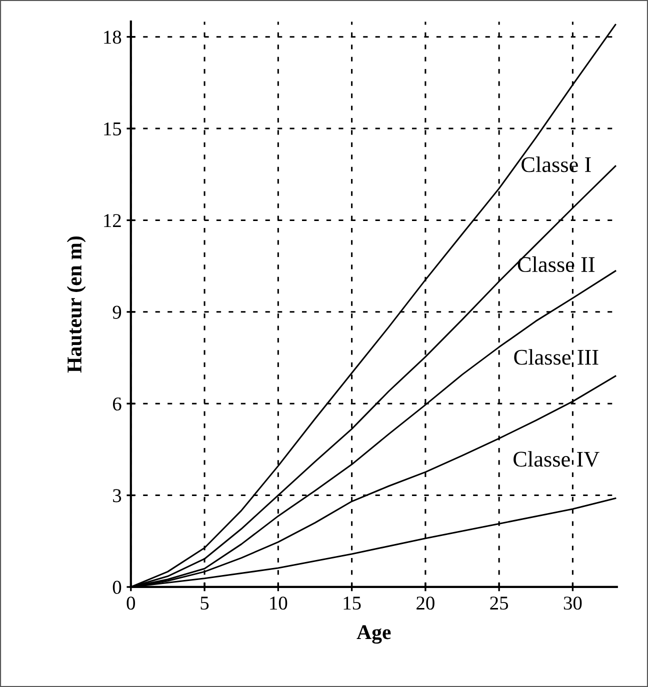 This screenshot has height=687, width=648. Describe the element at coordinates (279, 603) in the screenshot. I see `x-tick-label: 10` at that location.